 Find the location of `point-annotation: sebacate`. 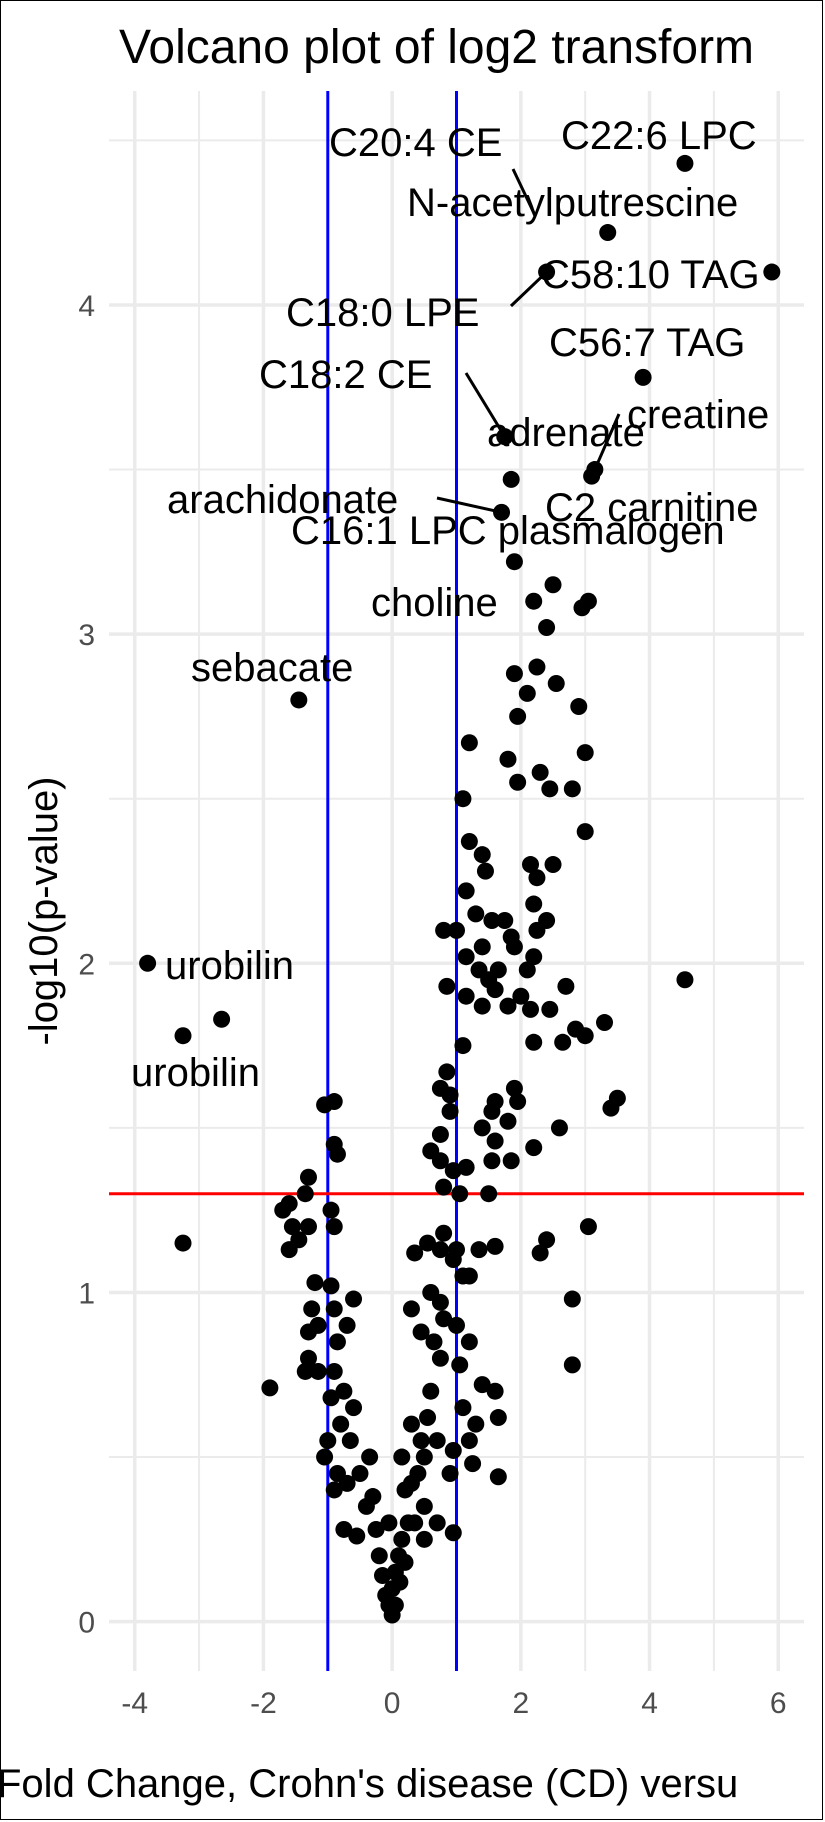

point-annotation: sebacate is located at coordinates (272, 668).